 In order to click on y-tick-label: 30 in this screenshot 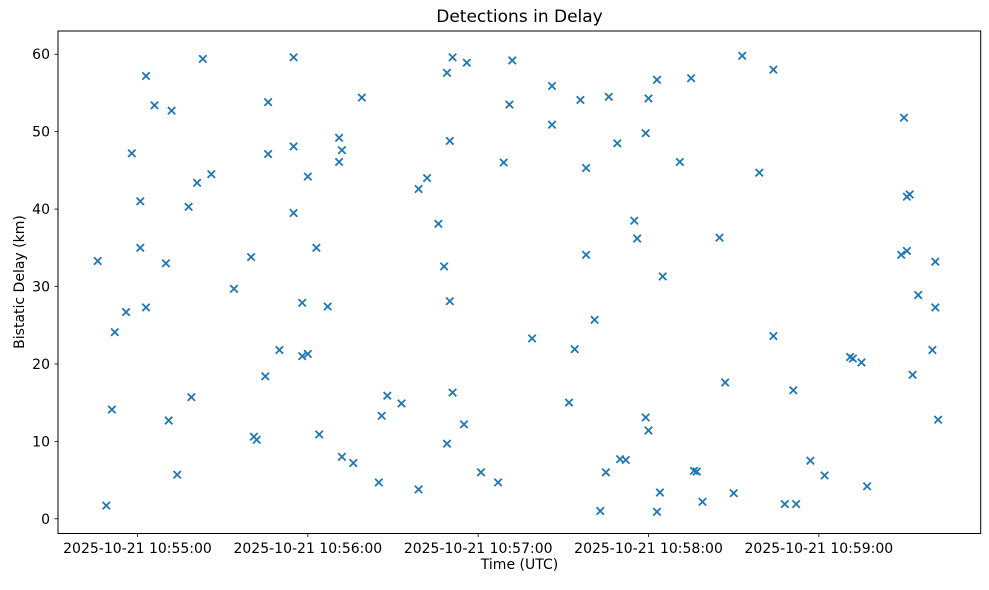, I will do `click(41, 288)`.